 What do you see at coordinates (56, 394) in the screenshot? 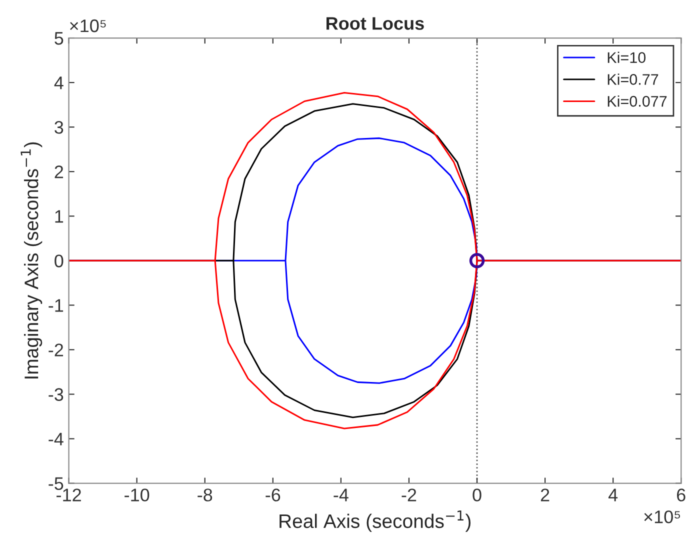
I see `y-tick-label: -3` at bounding box center [56, 394].